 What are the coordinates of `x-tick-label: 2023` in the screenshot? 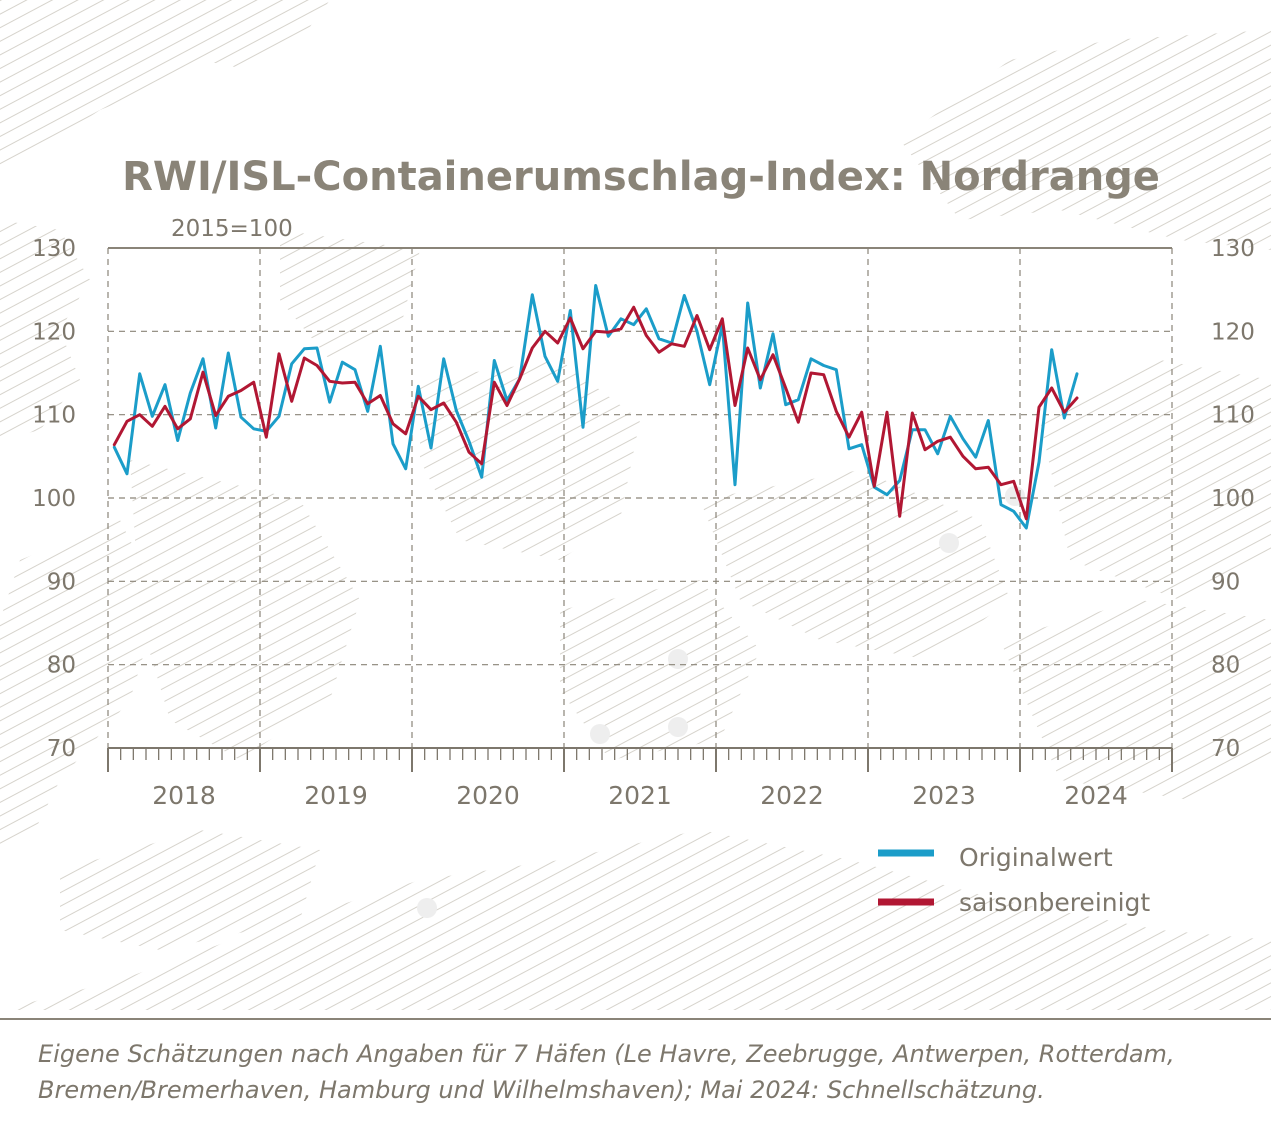 It's located at (944, 795).